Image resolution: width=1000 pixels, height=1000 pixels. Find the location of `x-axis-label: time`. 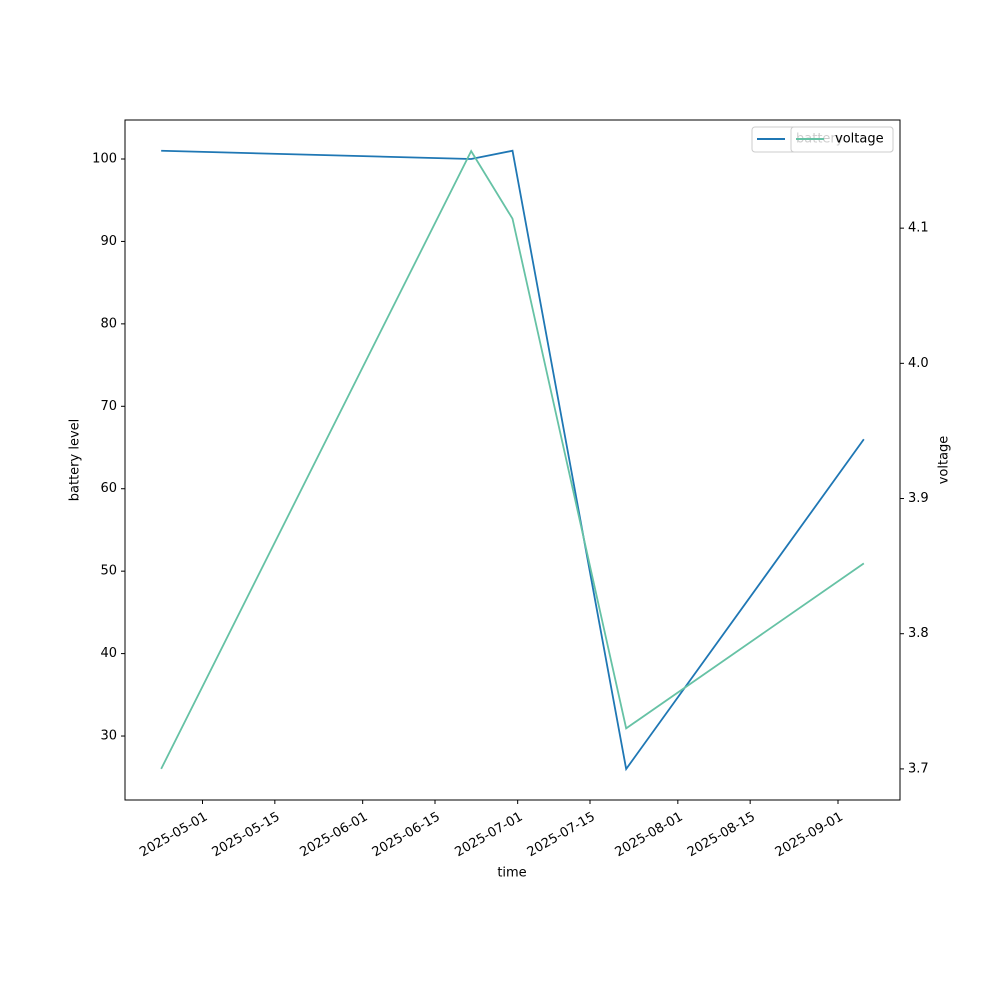

x-axis-label: time is located at coordinates (511, 873).